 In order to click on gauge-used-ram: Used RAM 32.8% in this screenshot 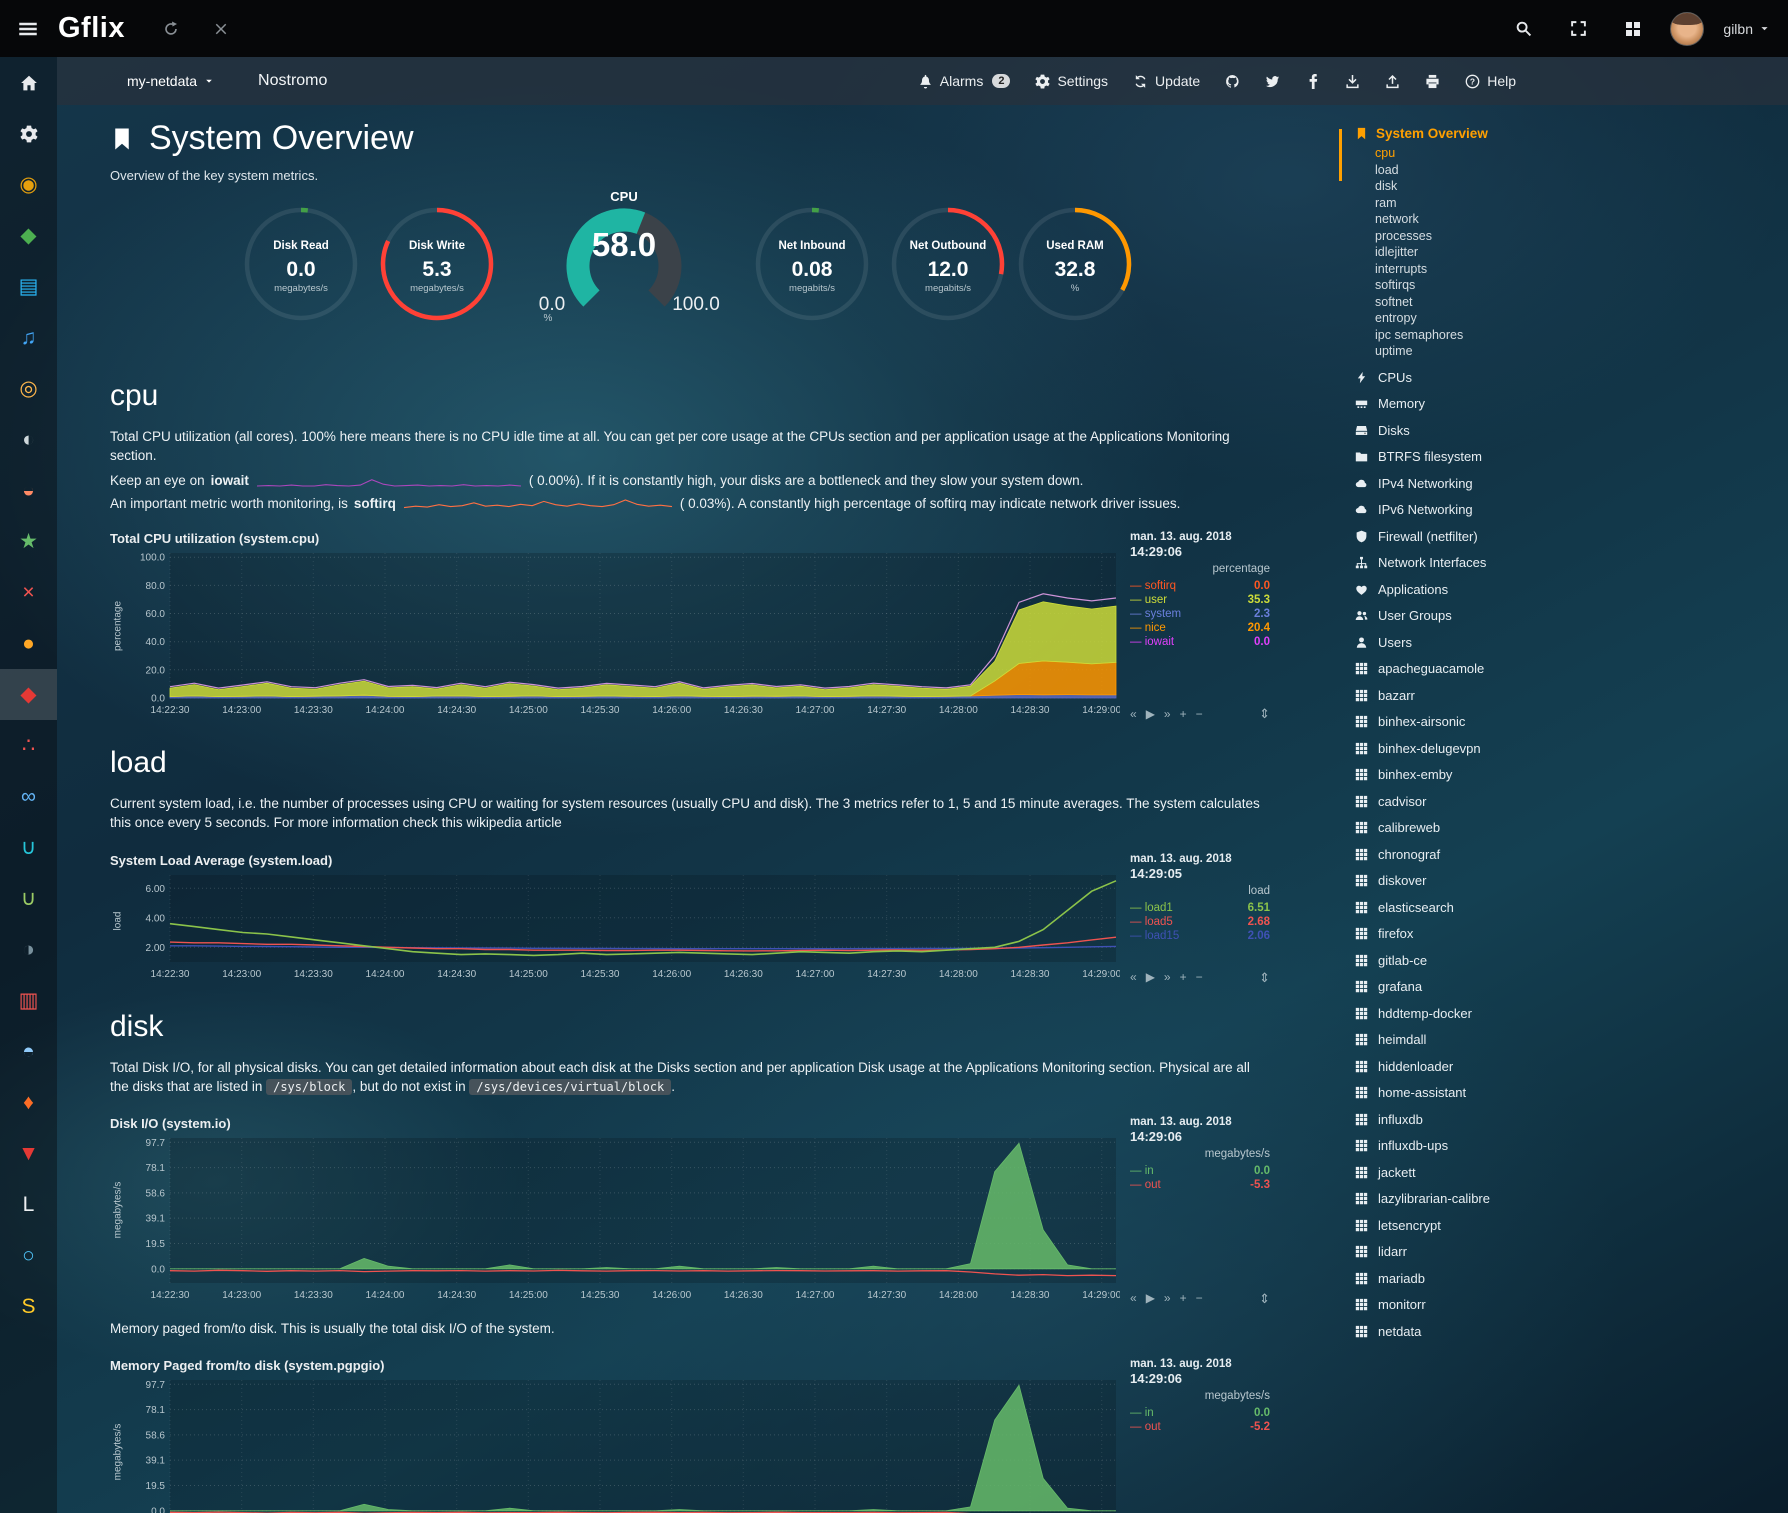, I will do `click(1075, 264)`.